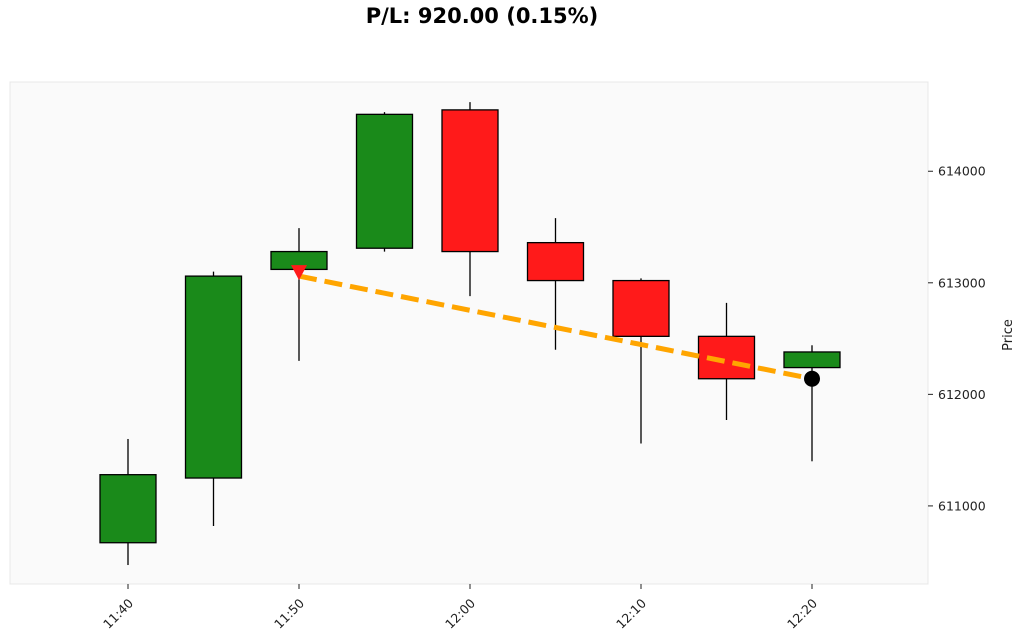 This screenshot has height=644, width=1024. Describe the element at coordinates (962, 505) in the screenshot. I see `y-tick-label: 611000` at that location.